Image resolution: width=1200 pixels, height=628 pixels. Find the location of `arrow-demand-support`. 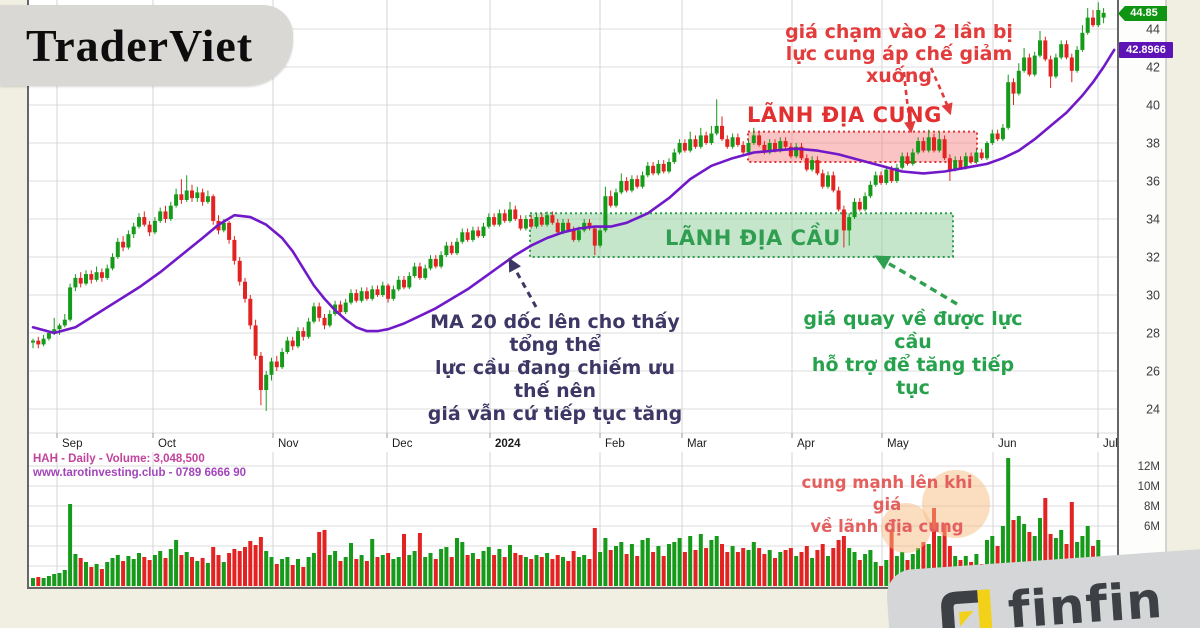

arrow-demand-support is located at coordinates (916, 280).